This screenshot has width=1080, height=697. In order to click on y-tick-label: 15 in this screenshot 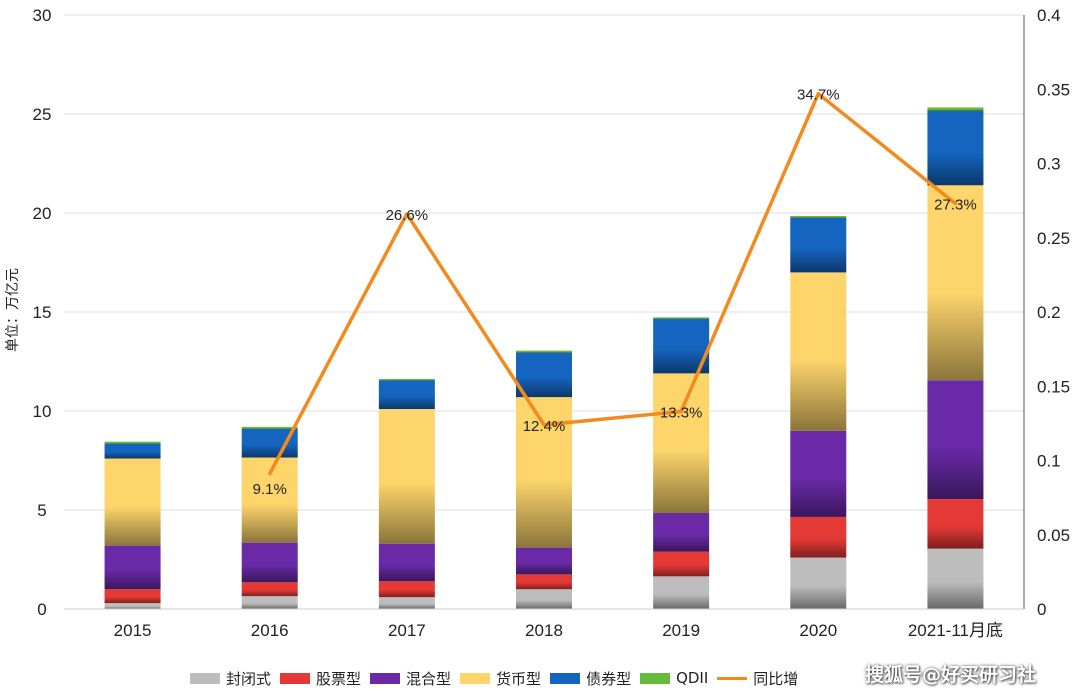, I will do `click(42, 312)`.